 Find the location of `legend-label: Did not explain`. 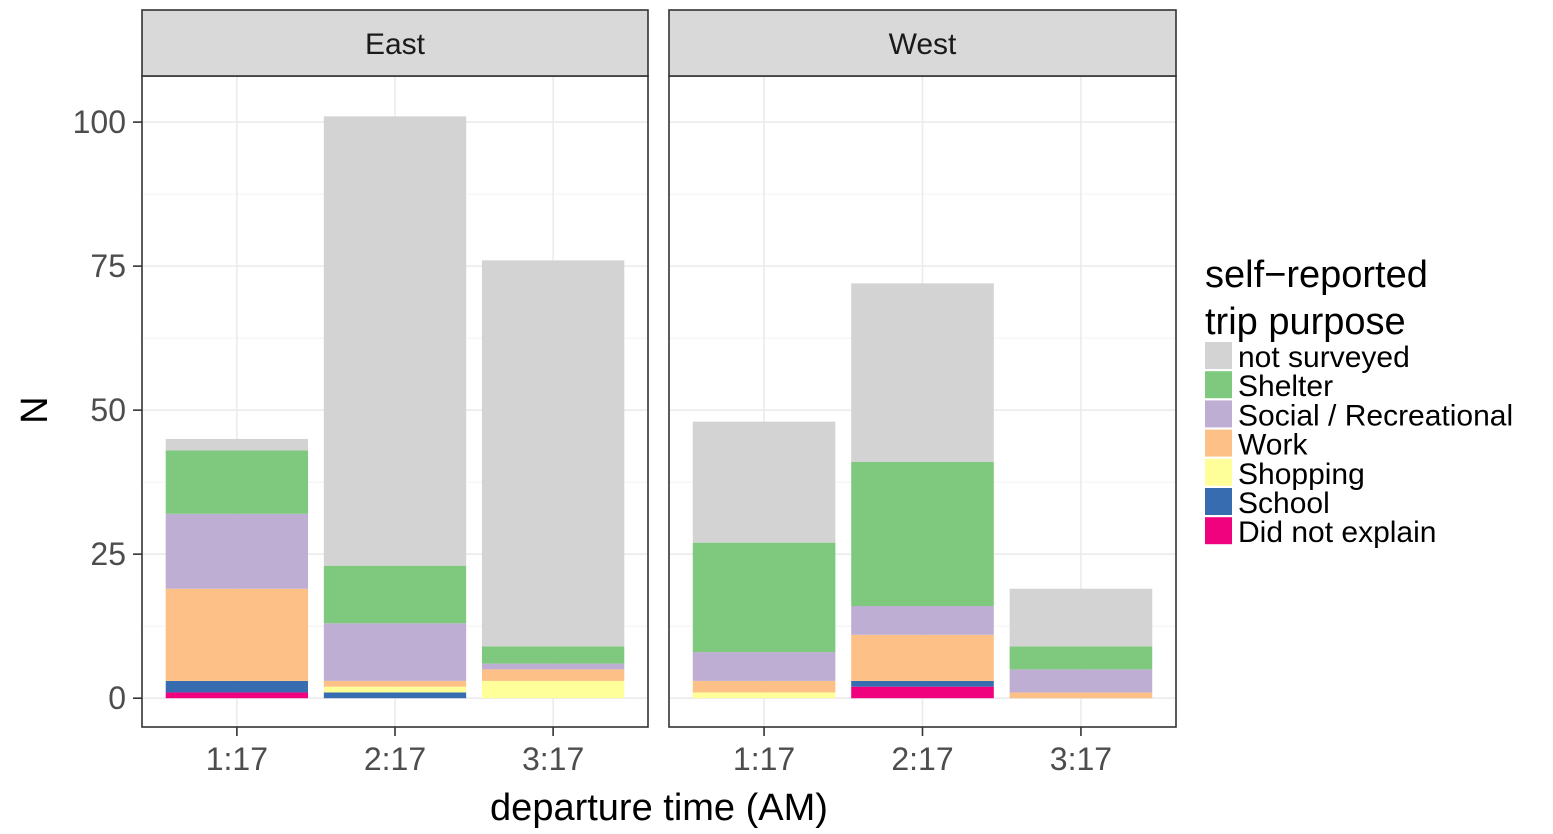

legend-label: Did not explain is located at coordinates (1337, 532).